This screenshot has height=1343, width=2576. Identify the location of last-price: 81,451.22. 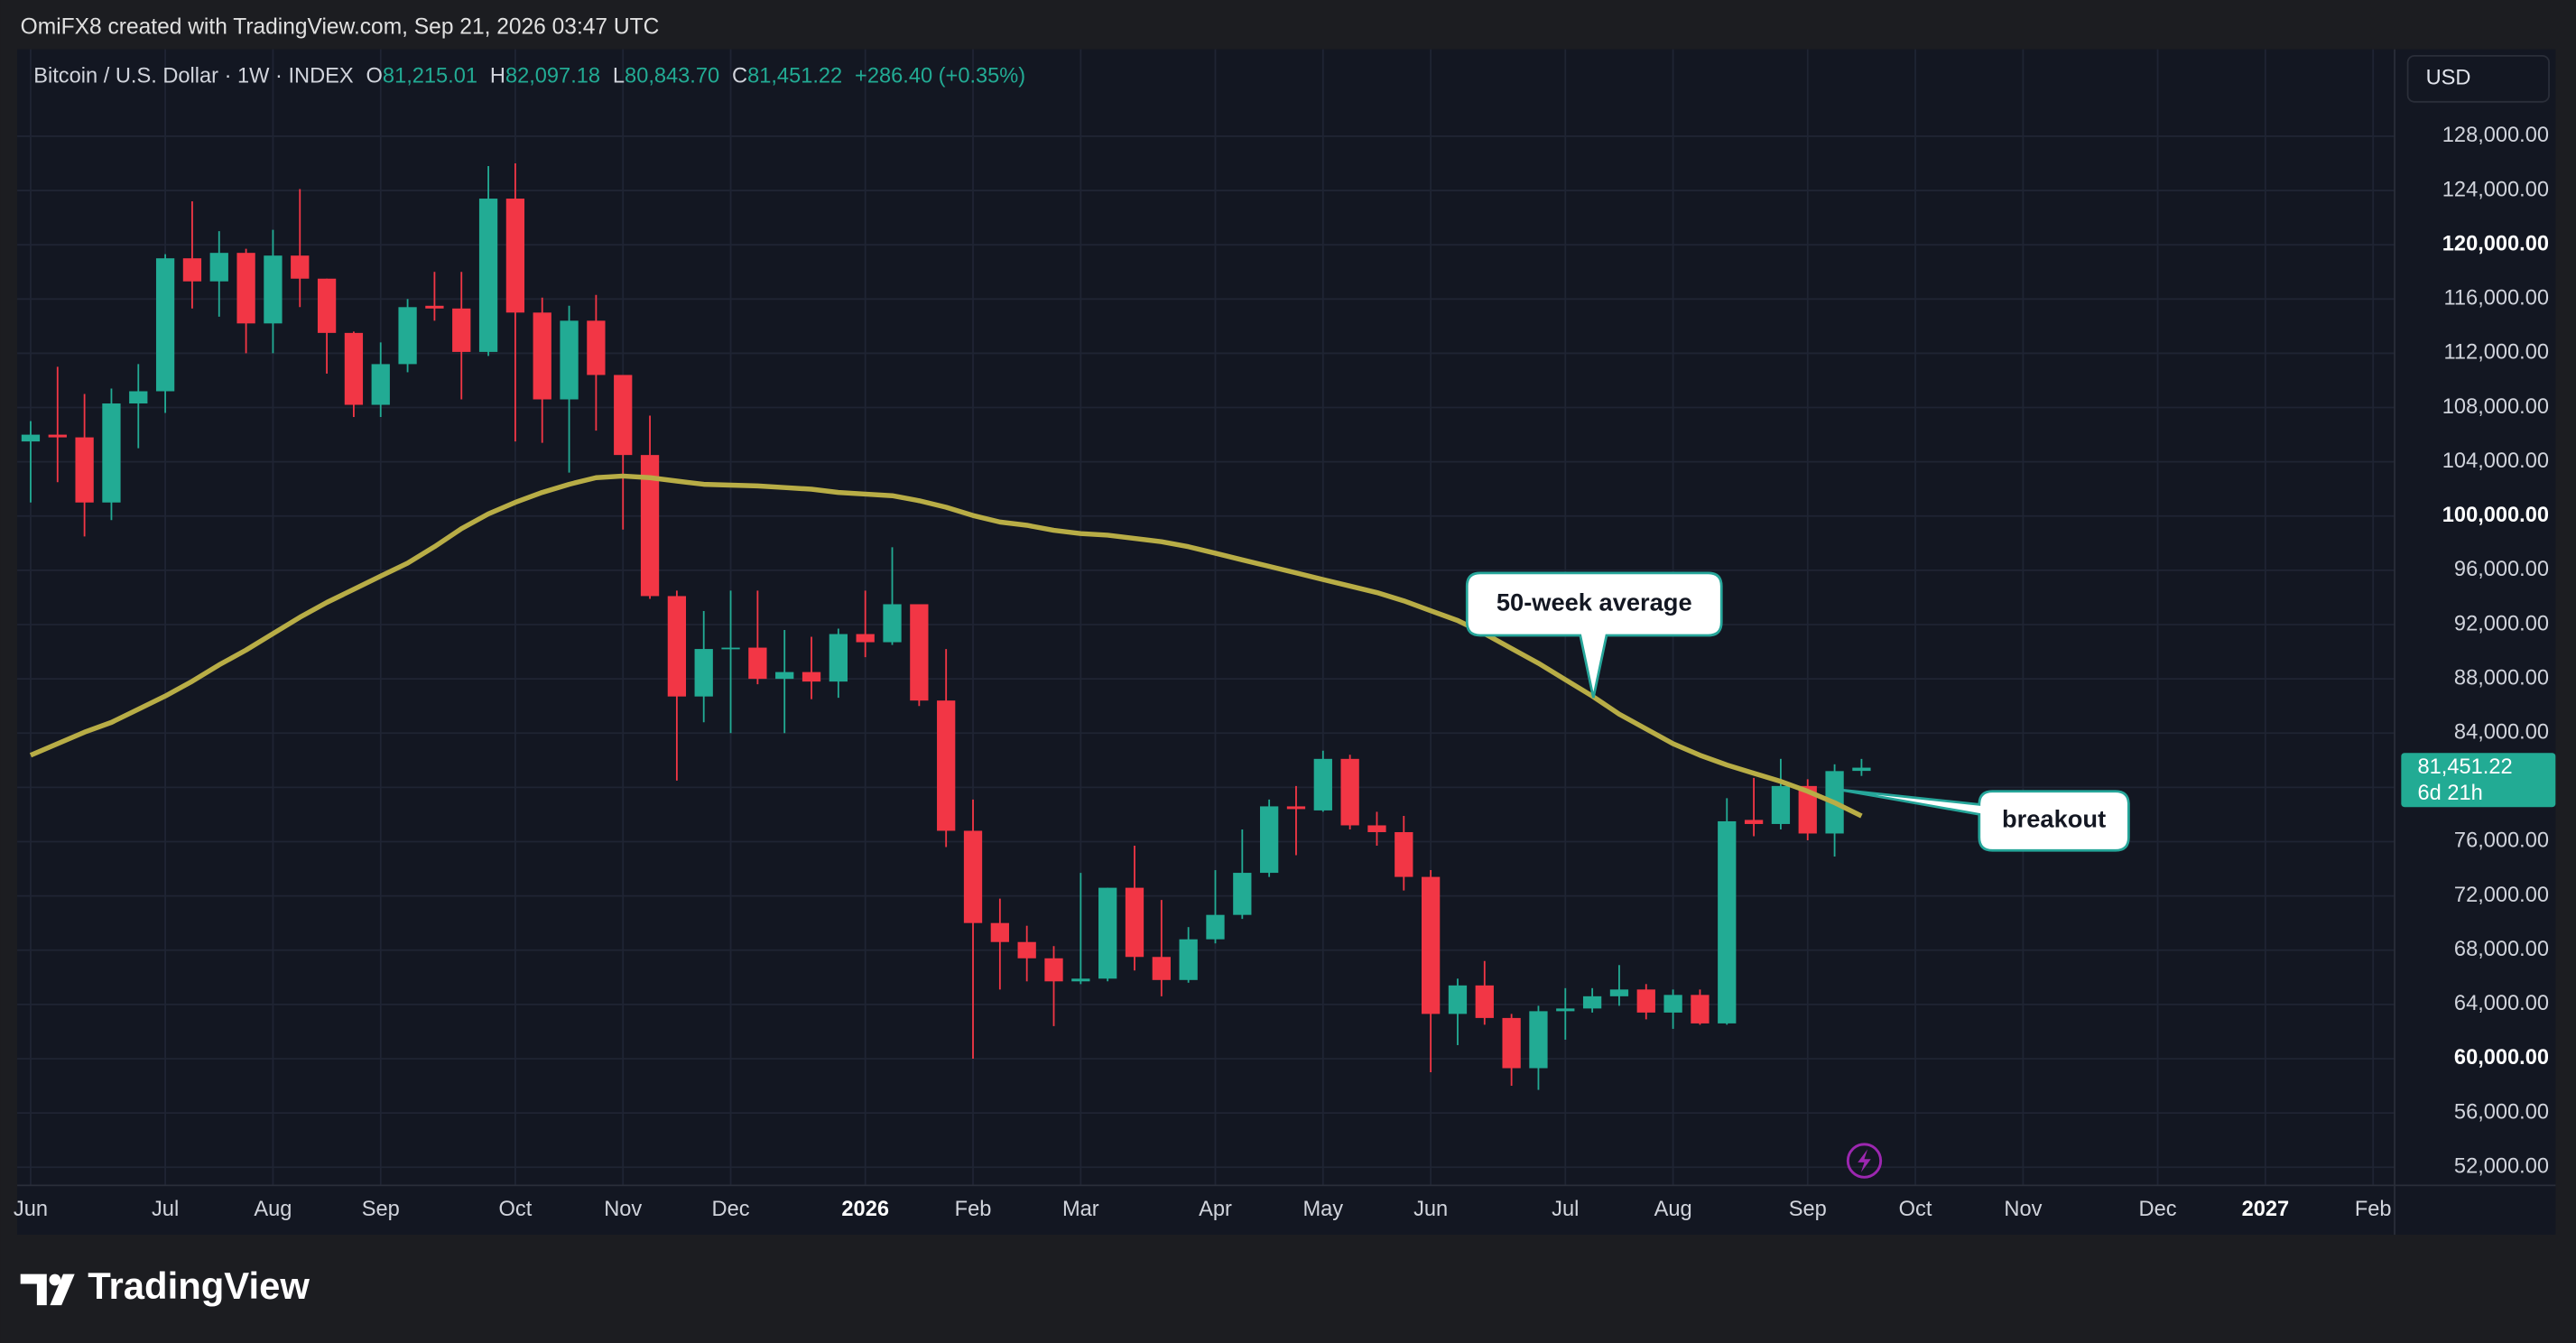
(2465, 767).